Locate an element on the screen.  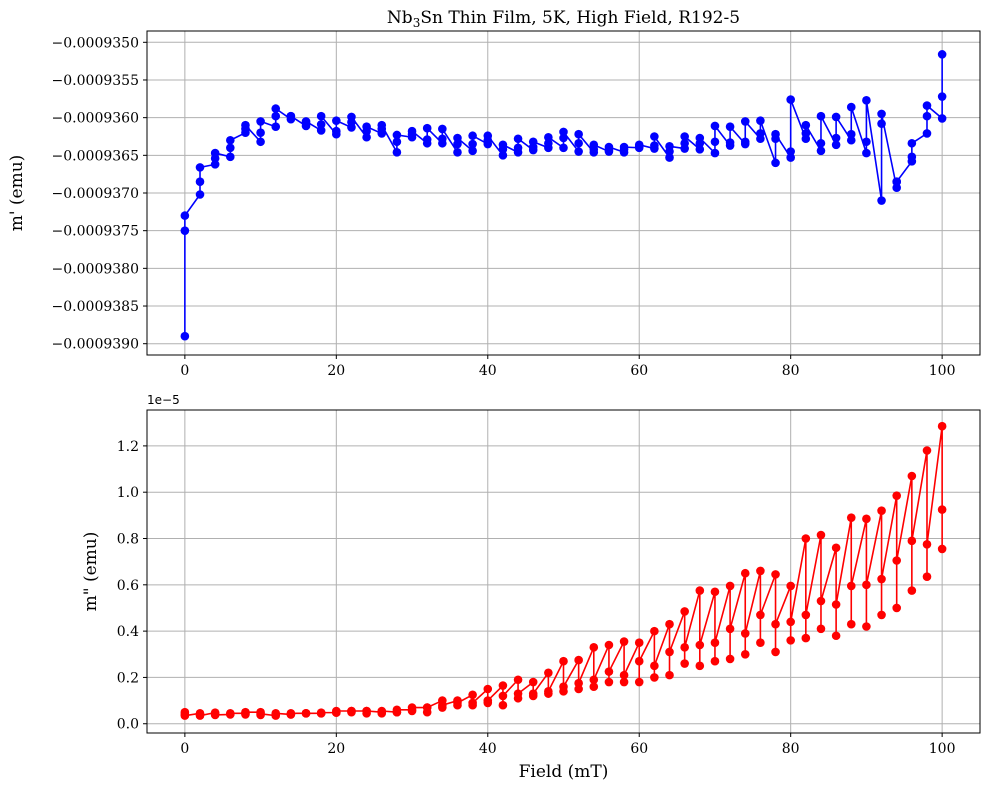
x-tick-label: 20 is located at coordinates (336, 371).